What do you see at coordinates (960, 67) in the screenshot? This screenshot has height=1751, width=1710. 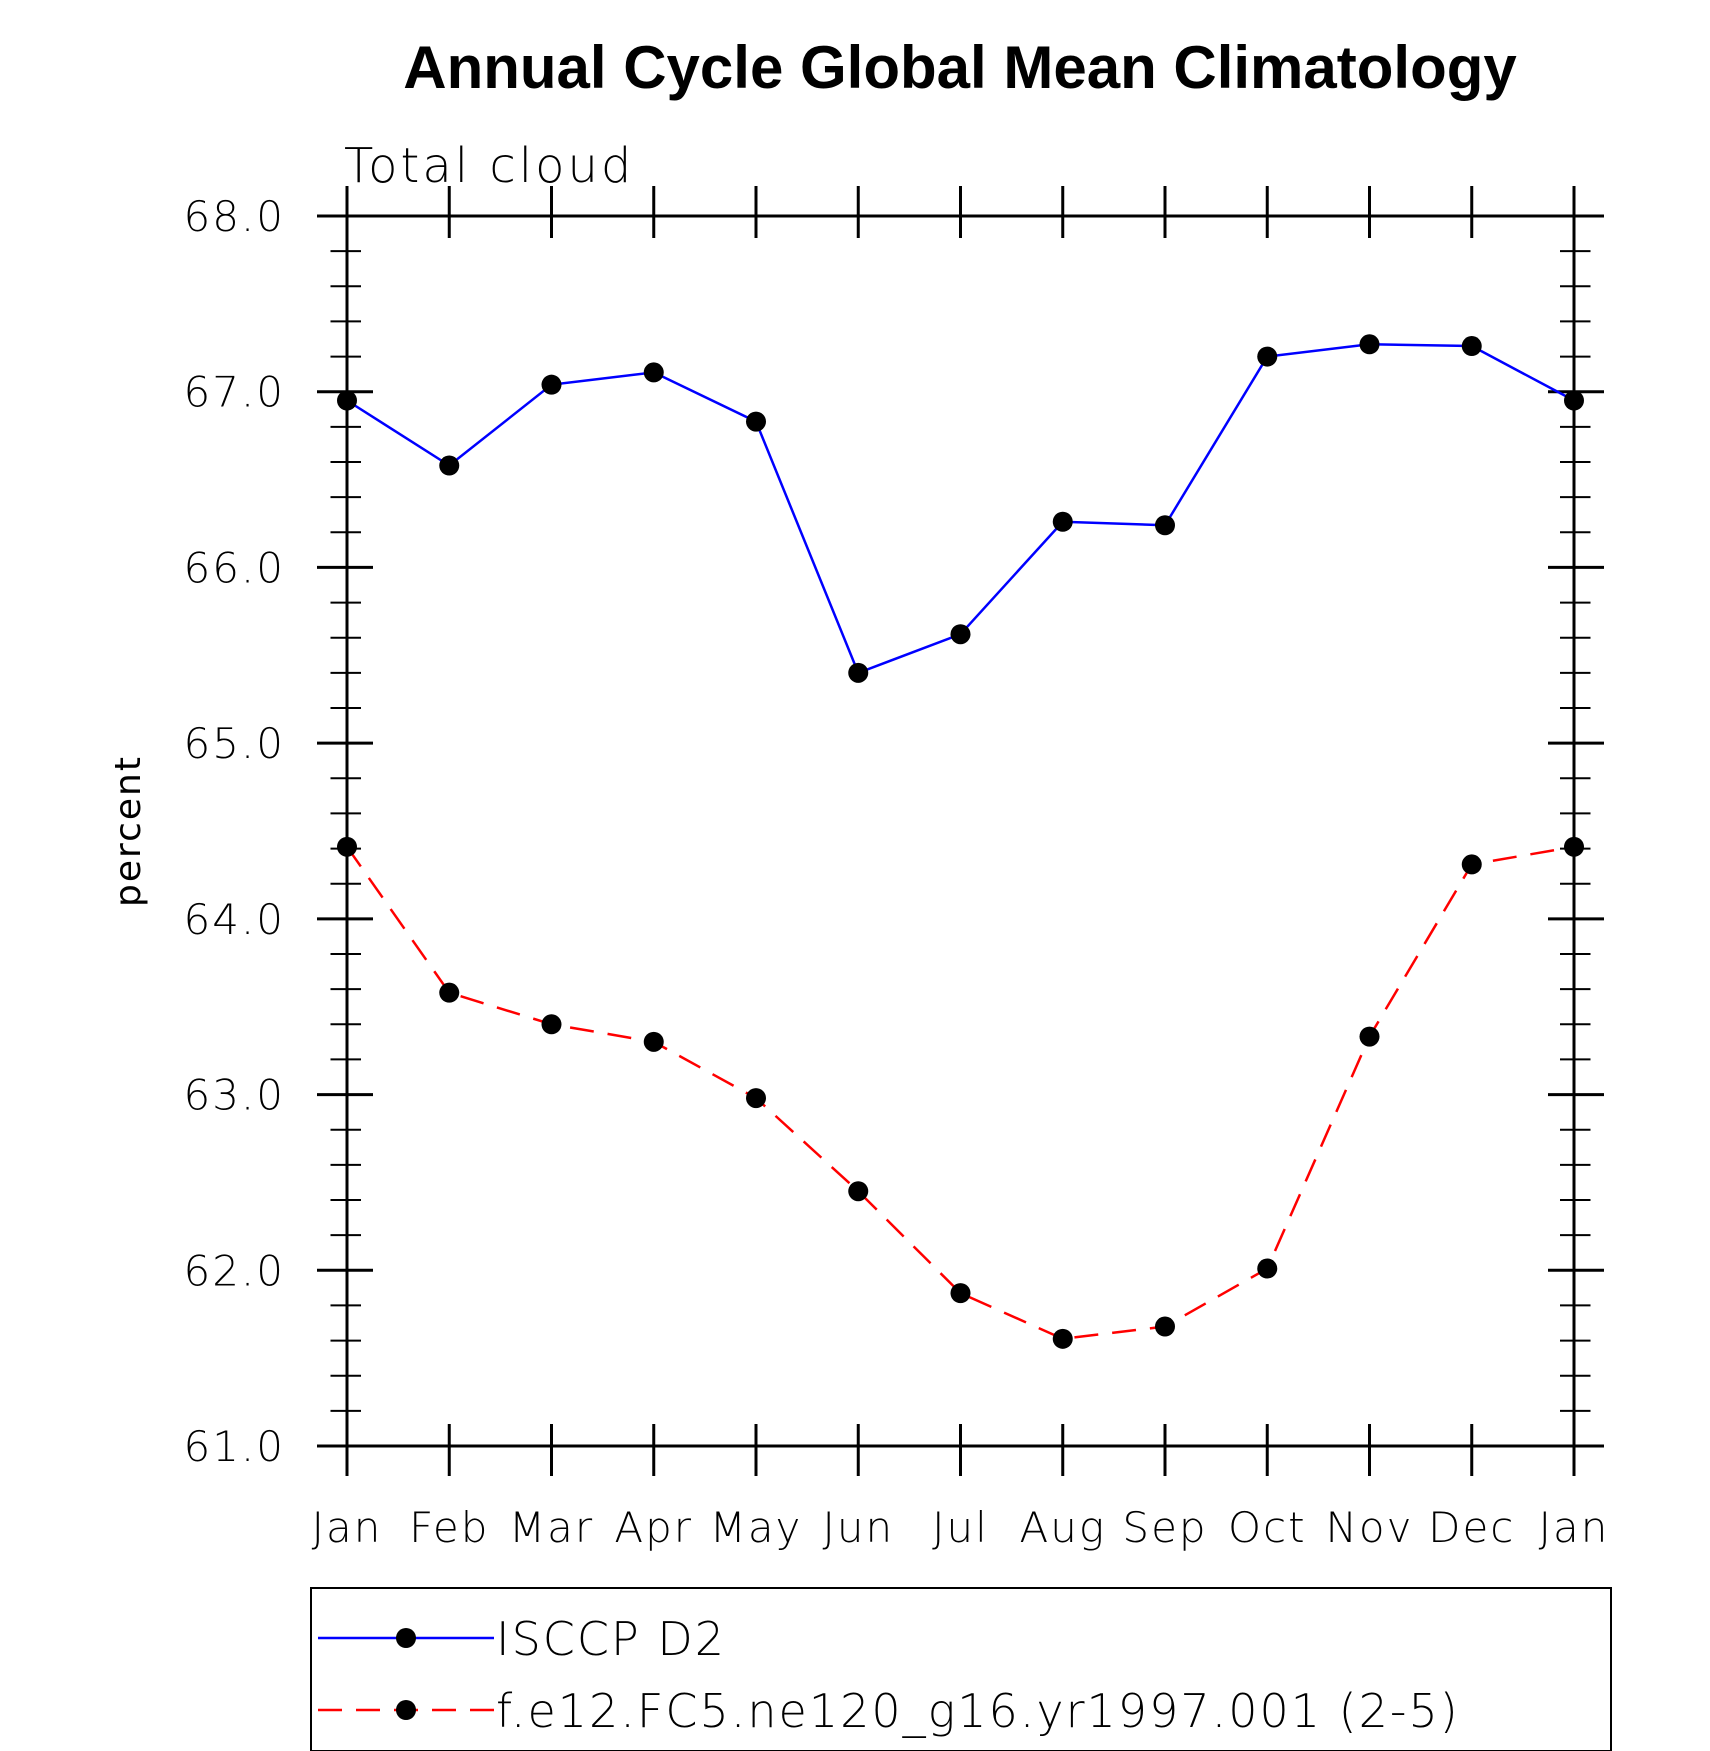 I see `chart-title: Annual Cycle Global Mean Climatology` at bounding box center [960, 67].